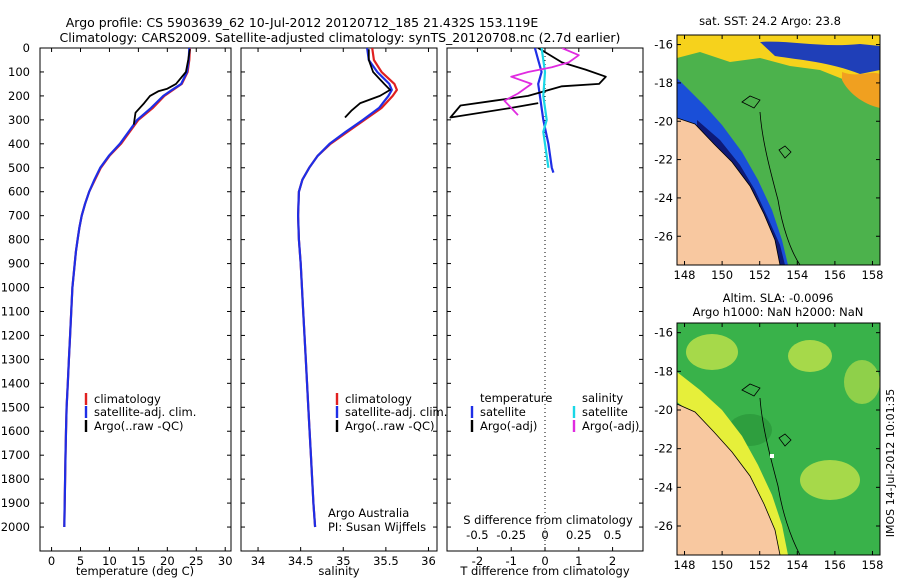 The width and height of the screenshot is (900, 580). What do you see at coordinates (225, 561) in the screenshot?
I see `temperature-x-tick-label: 30` at bounding box center [225, 561].